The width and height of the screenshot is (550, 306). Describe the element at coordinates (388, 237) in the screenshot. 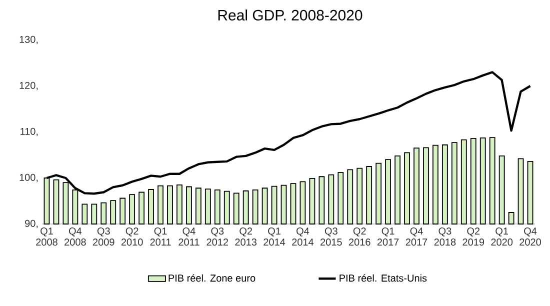

I see `x-tick-label: Q1 2017` at that location.